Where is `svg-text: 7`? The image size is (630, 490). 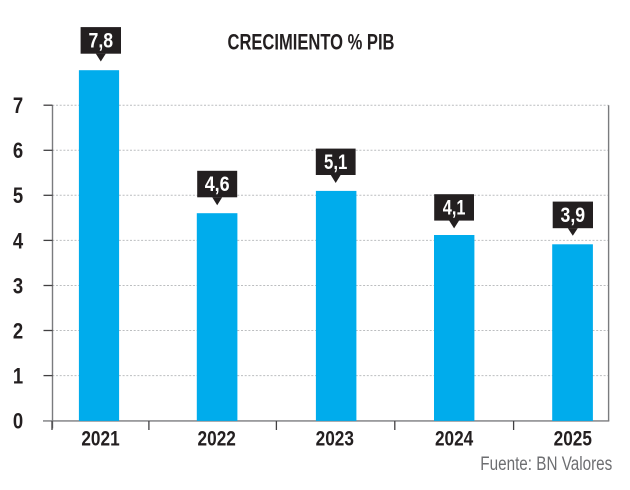
svg-text: 7 is located at coordinates (18, 105).